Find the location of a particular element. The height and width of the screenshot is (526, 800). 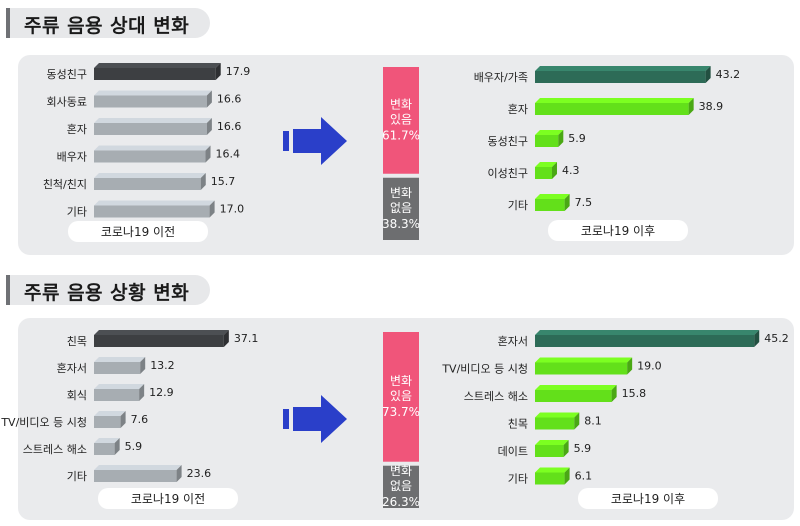

after-value-label: 4.3 is located at coordinates (571, 170).